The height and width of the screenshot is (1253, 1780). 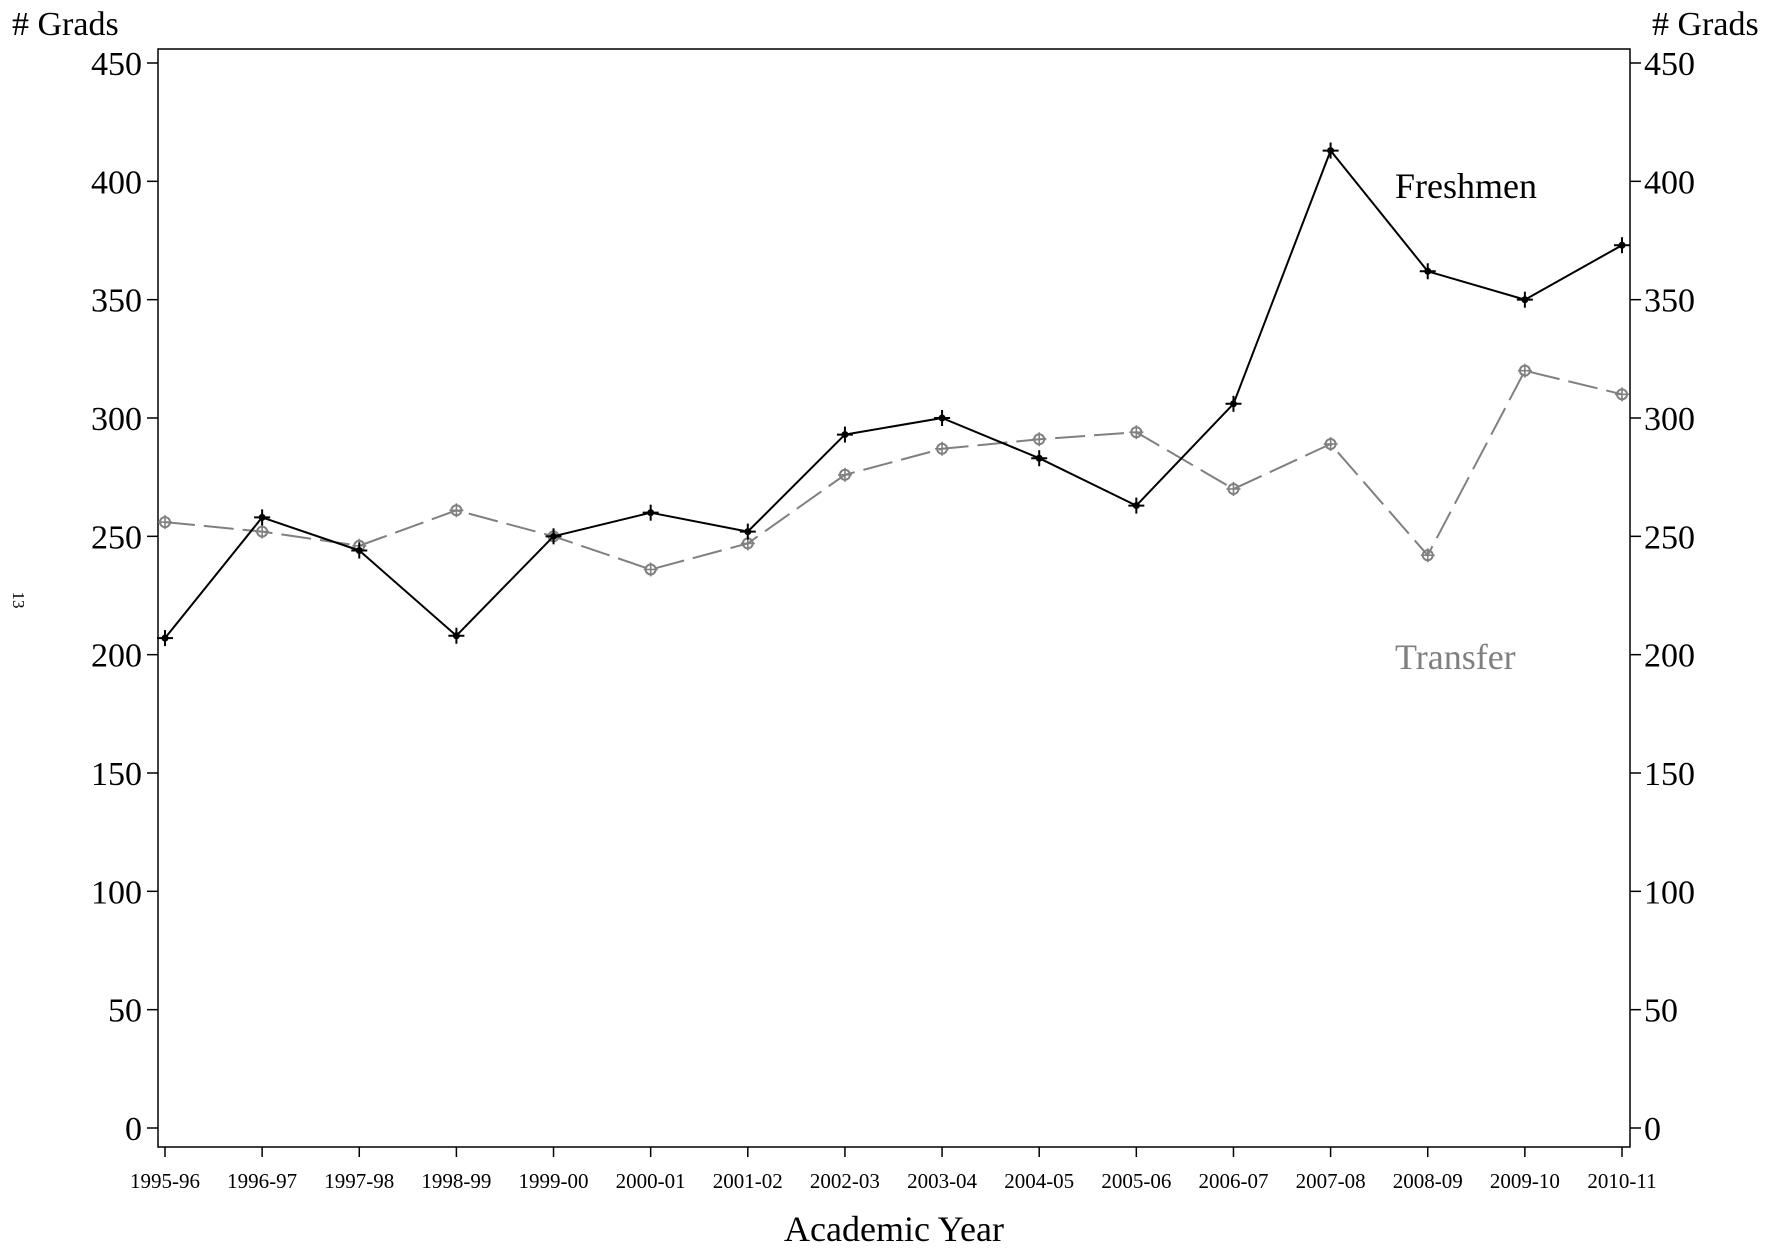 What do you see at coordinates (651, 1181) in the screenshot?
I see `x-tick-label: 2000-01` at bounding box center [651, 1181].